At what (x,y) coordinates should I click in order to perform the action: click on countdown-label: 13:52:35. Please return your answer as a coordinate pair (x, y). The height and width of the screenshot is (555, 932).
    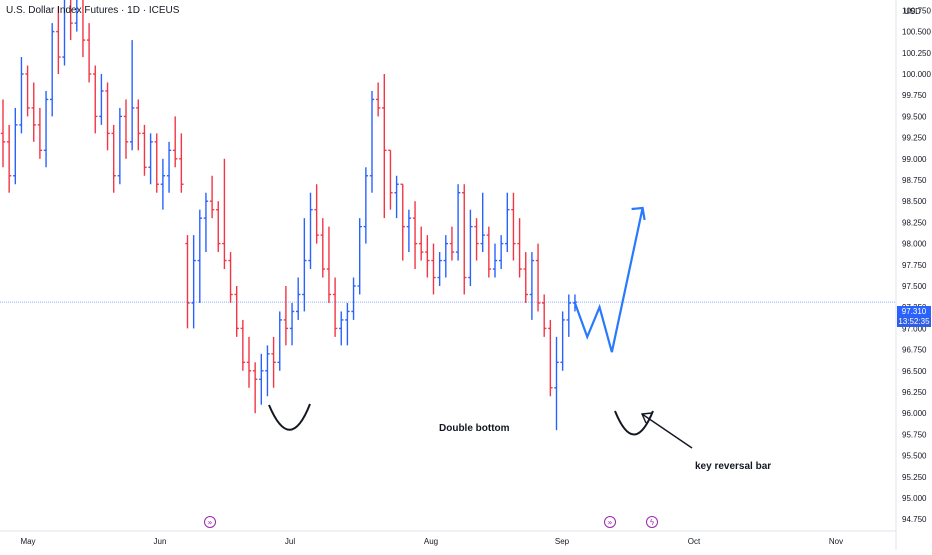
    Looking at the image, I should click on (914, 322).